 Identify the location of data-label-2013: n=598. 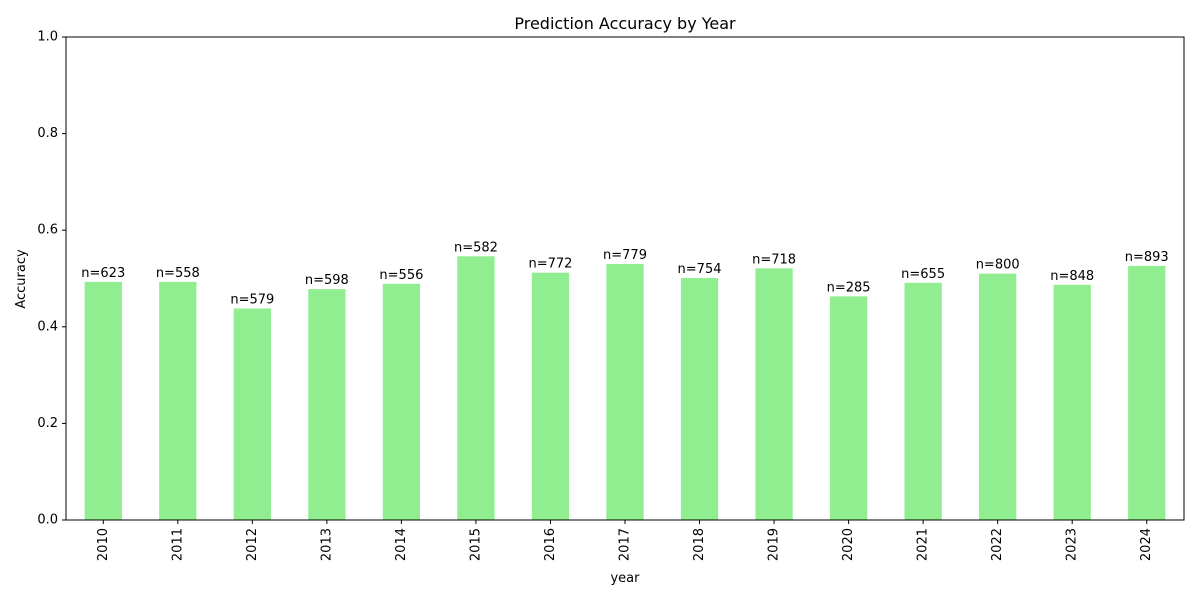
(327, 280).